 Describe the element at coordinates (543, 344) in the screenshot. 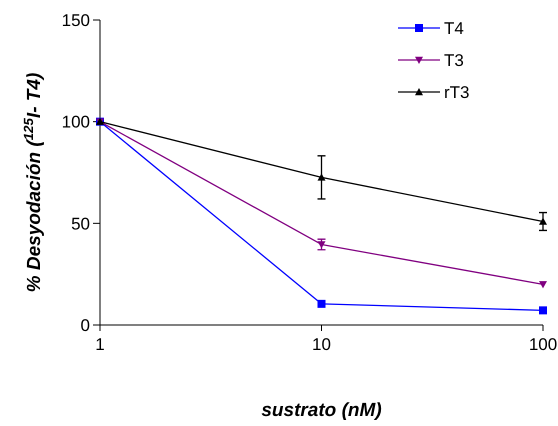

I see `x-tick-label: 100` at that location.